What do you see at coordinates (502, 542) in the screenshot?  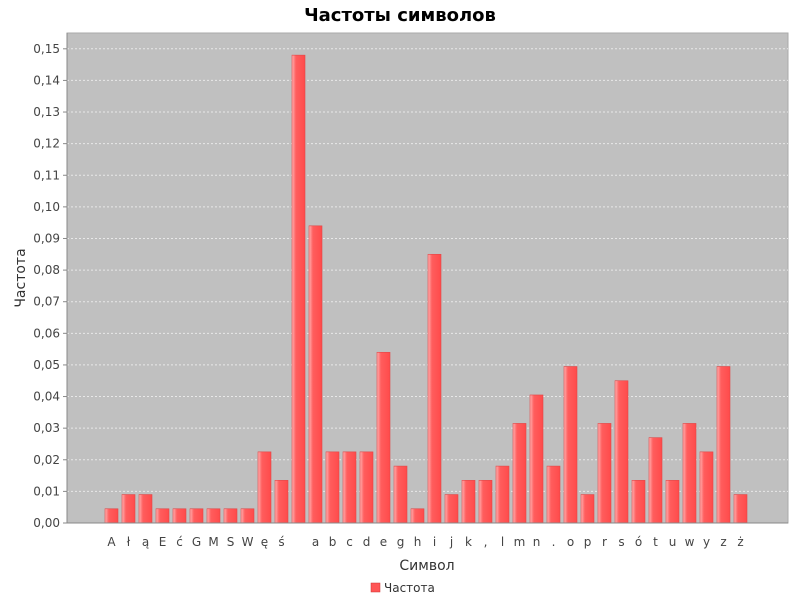 I see `x-tick-label: l` at bounding box center [502, 542].